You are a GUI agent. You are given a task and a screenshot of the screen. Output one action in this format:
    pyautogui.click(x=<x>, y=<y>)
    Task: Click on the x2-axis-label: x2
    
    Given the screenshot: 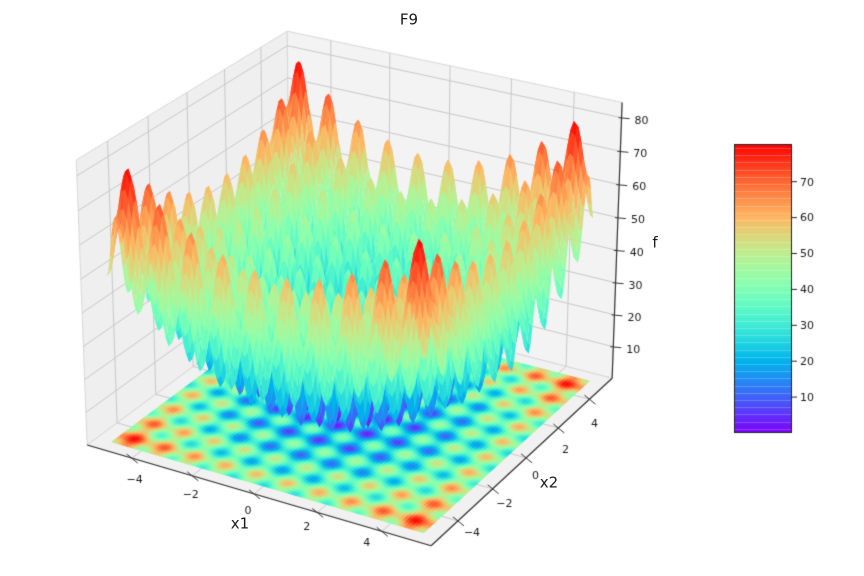 What is the action you would take?
    pyautogui.click(x=549, y=482)
    